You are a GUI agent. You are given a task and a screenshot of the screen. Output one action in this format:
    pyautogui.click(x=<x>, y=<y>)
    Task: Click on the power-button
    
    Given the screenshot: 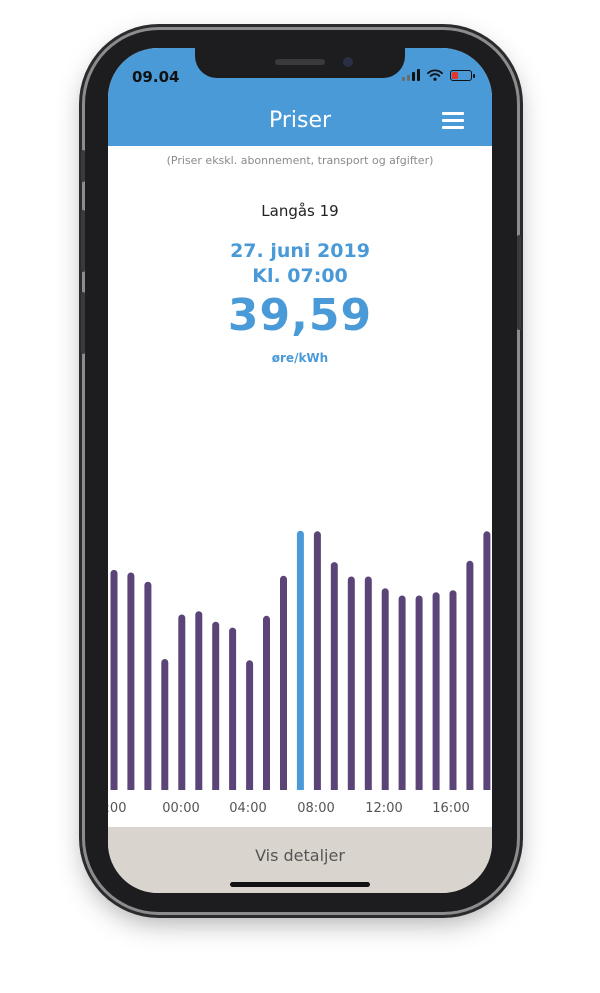 What is the action you would take?
    pyautogui.click(x=519, y=282)
    